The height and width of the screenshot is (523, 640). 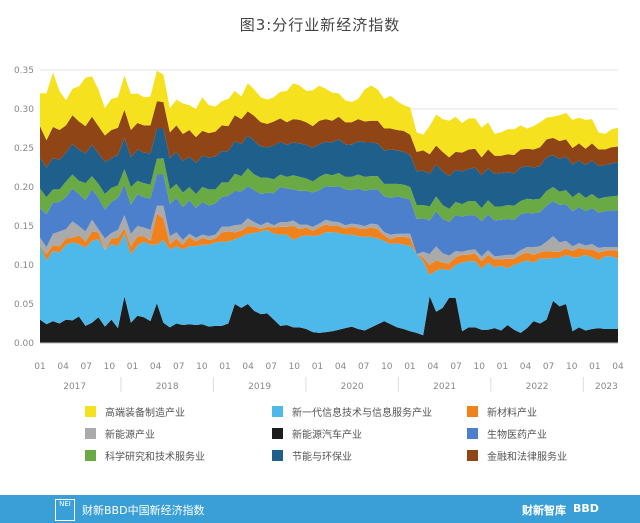 I want to click on legend-label: 新材料产业, so click(x=512, y=413).